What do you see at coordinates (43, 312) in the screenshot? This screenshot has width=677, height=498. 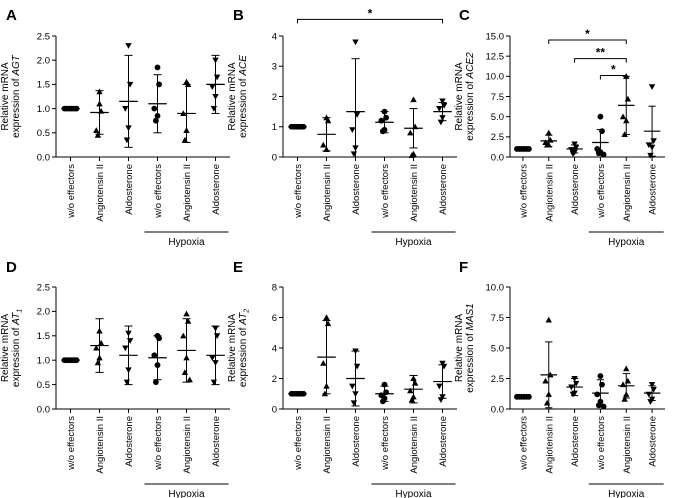 I see `y-tick-label: 2.0` at bounding box center [43, 312].